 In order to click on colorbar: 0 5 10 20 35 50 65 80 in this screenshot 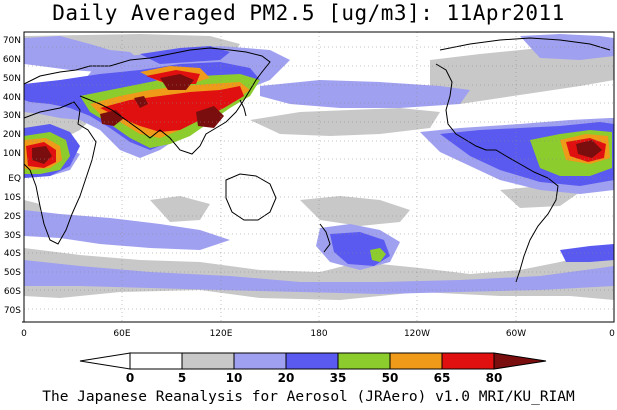, I will do `click(313, 368)`.